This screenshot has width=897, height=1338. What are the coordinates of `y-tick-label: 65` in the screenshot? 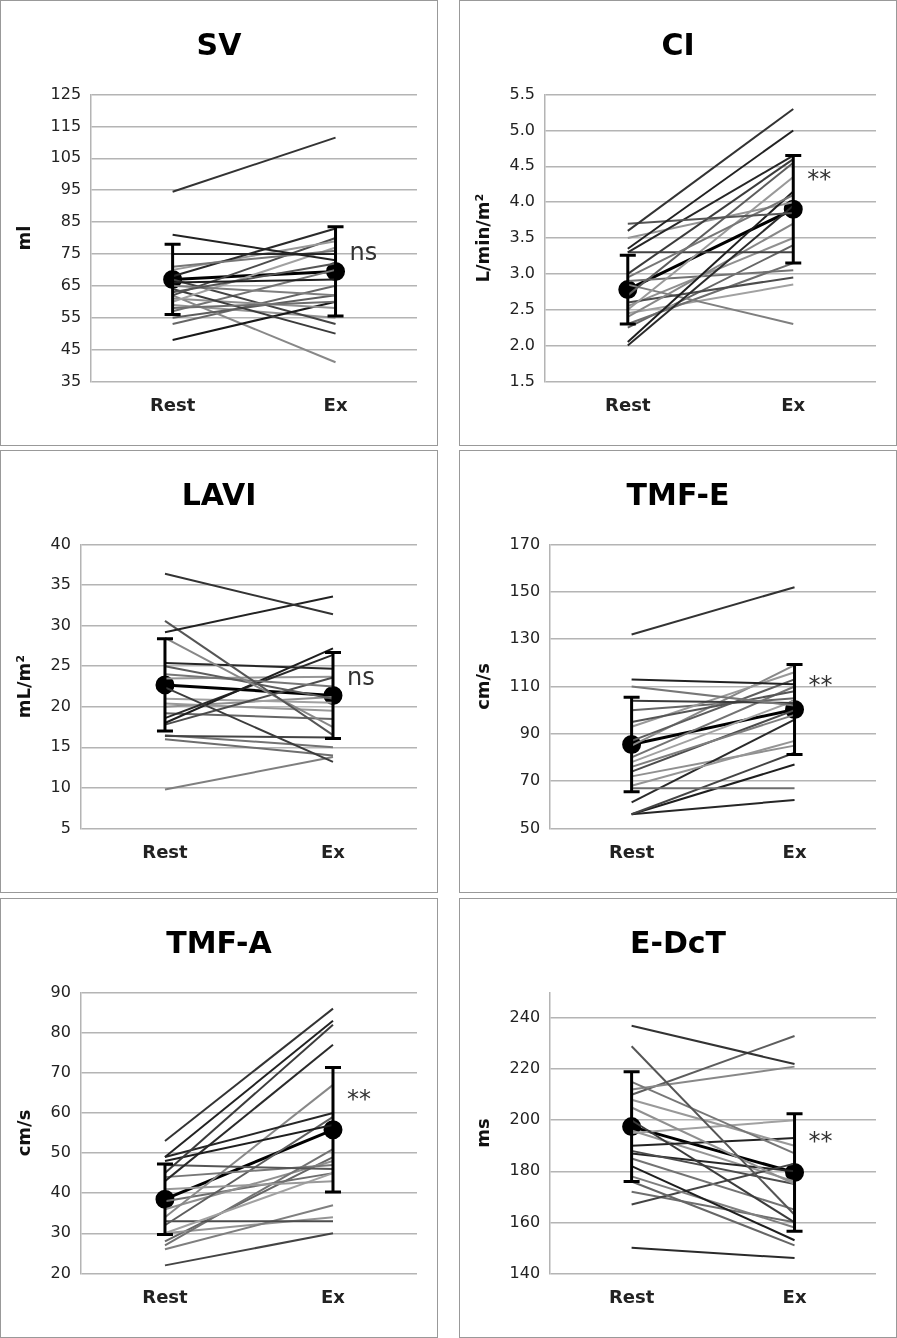 It's located at (71, 284).